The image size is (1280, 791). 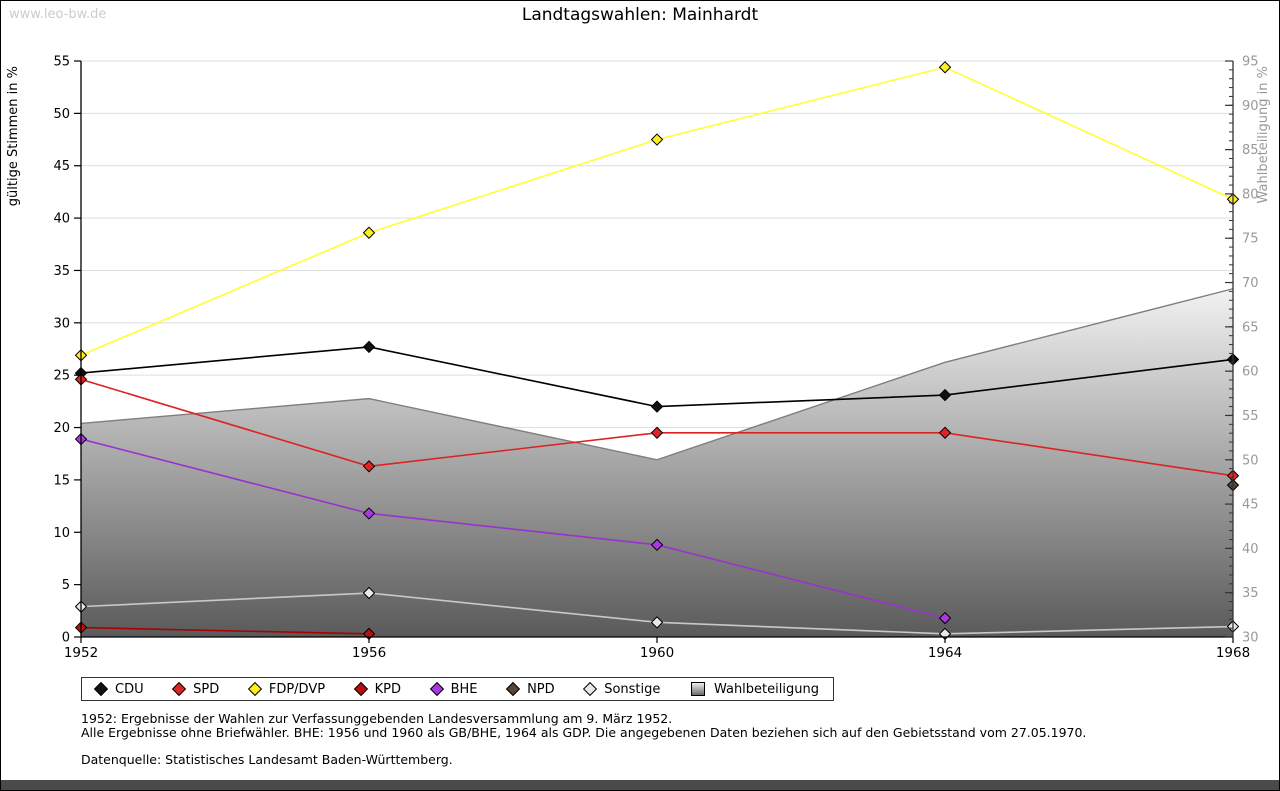 I want to click on legend-label-cdu: CDU, so click(x=129, y=689).